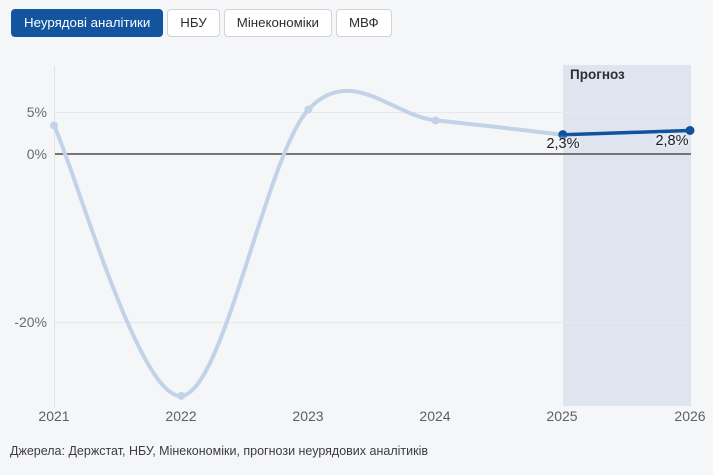  Describe the element at coordinates (597, 74) in the screenshot. I see `forecast-band-label: Прогноз` at that location.